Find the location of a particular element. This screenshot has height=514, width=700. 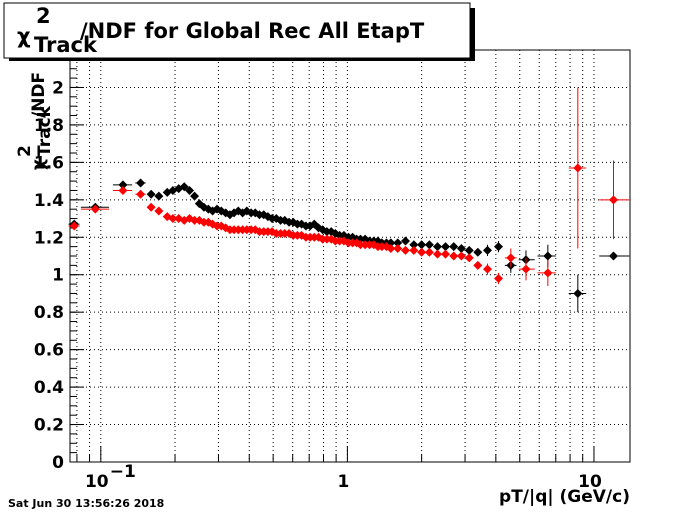

x-tick-base: 1 is located at coordinates (343, 482).